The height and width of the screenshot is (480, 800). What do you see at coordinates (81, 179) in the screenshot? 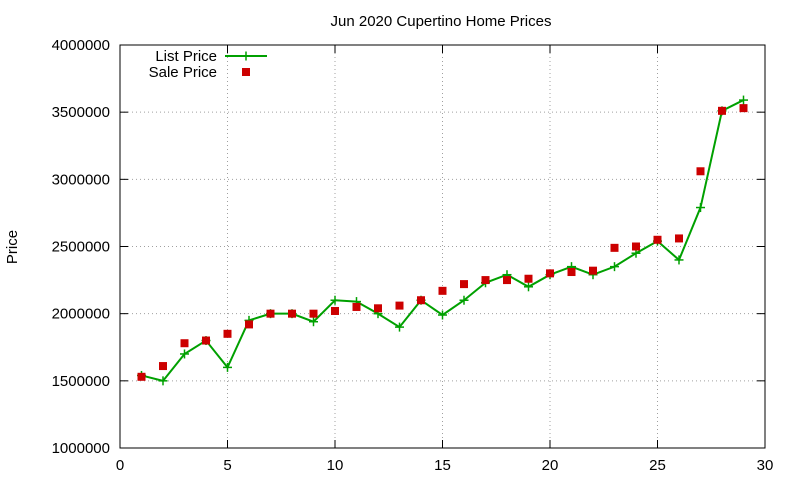
I see `y-tick-label: 3000000` at bounding box center [81, 179].